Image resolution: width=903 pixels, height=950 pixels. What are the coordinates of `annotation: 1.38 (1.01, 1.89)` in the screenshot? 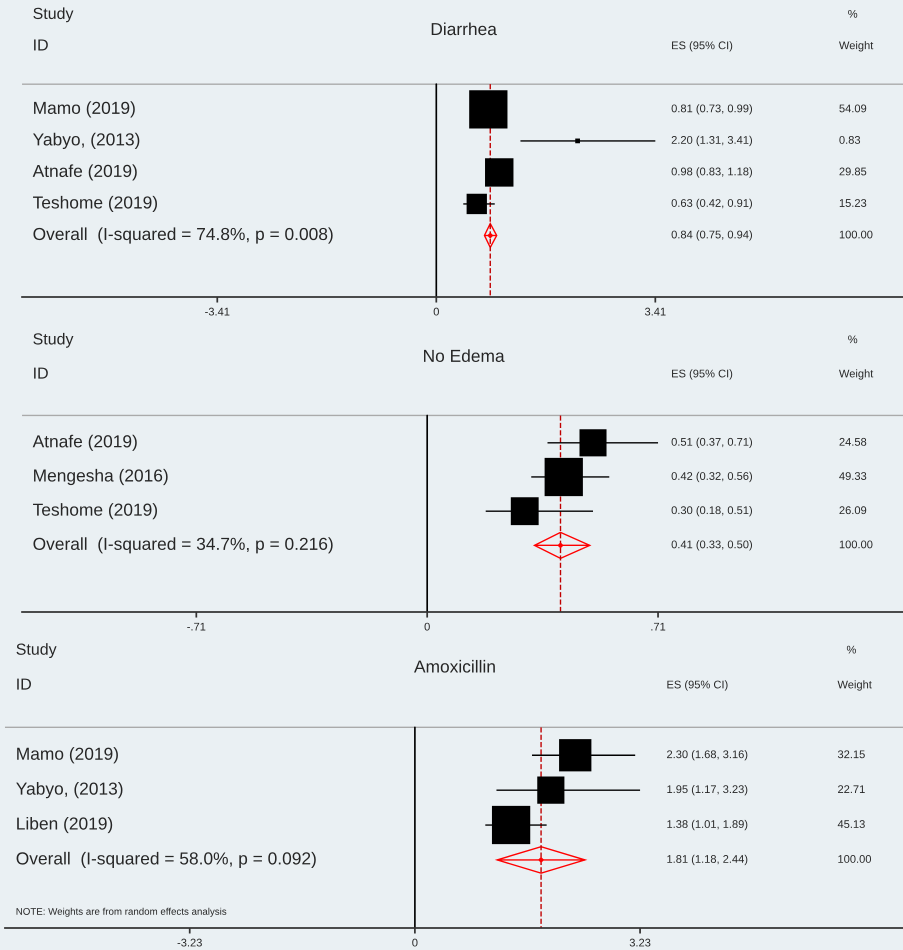 It's located at (707, 825).